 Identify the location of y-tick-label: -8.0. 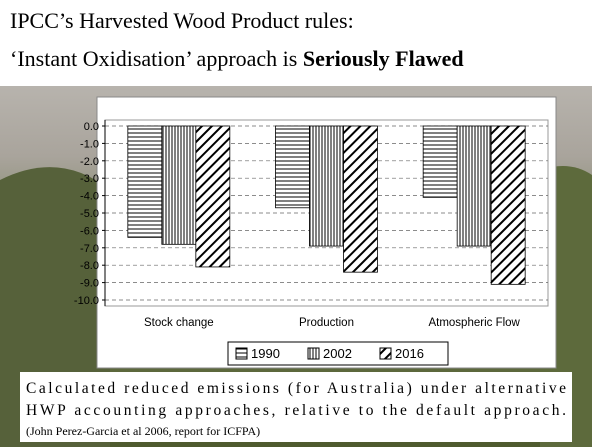
(89, 266).